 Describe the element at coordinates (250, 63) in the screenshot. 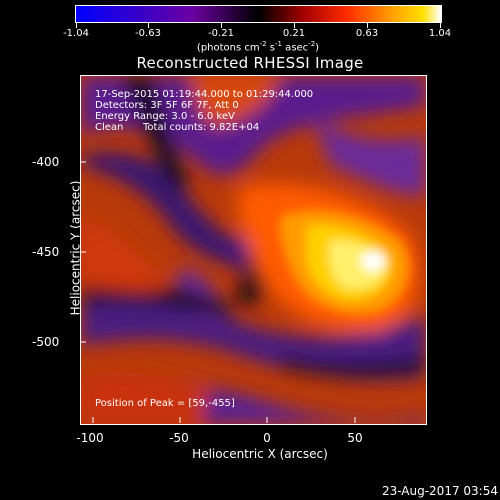

I see `image-title: Reconstructed RHESSI Image` at that location.